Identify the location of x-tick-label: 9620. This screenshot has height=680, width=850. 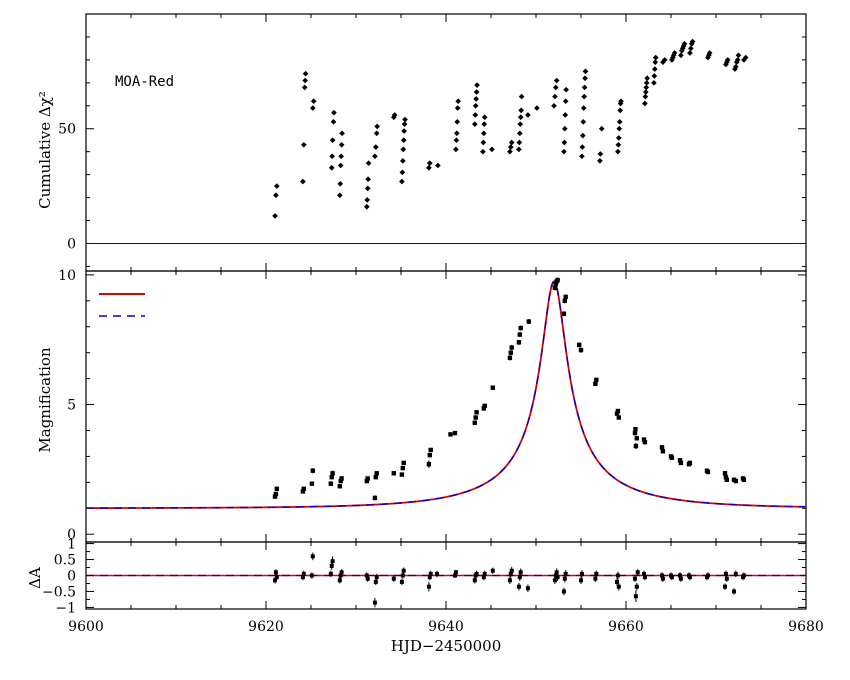
(266, 627).